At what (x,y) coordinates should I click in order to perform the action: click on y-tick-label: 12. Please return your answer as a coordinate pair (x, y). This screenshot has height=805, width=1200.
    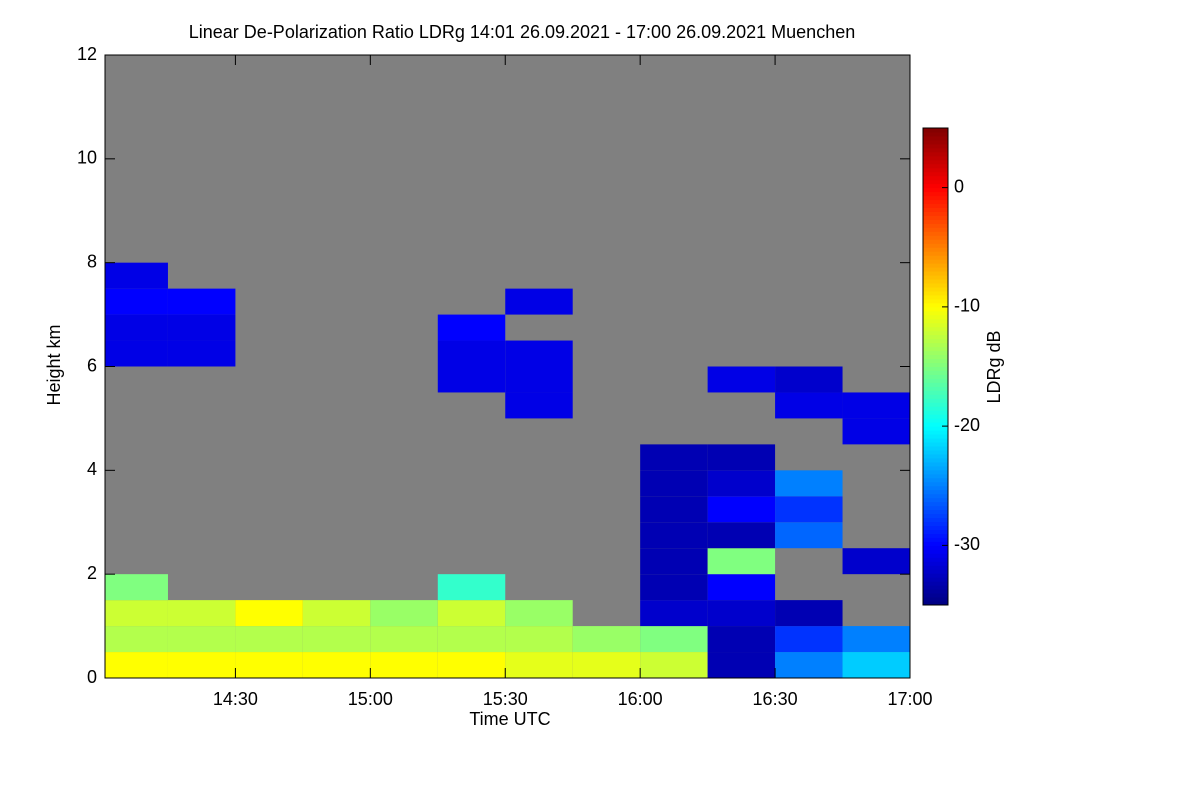
    Looking at the image, I should click on (87, 54).